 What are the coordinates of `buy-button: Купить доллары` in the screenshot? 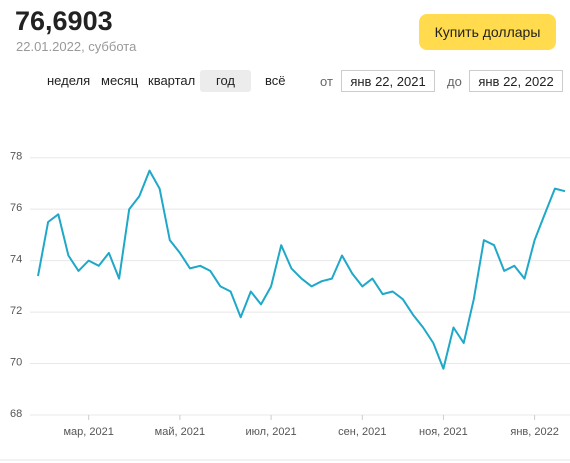 It's located at (487, 32).